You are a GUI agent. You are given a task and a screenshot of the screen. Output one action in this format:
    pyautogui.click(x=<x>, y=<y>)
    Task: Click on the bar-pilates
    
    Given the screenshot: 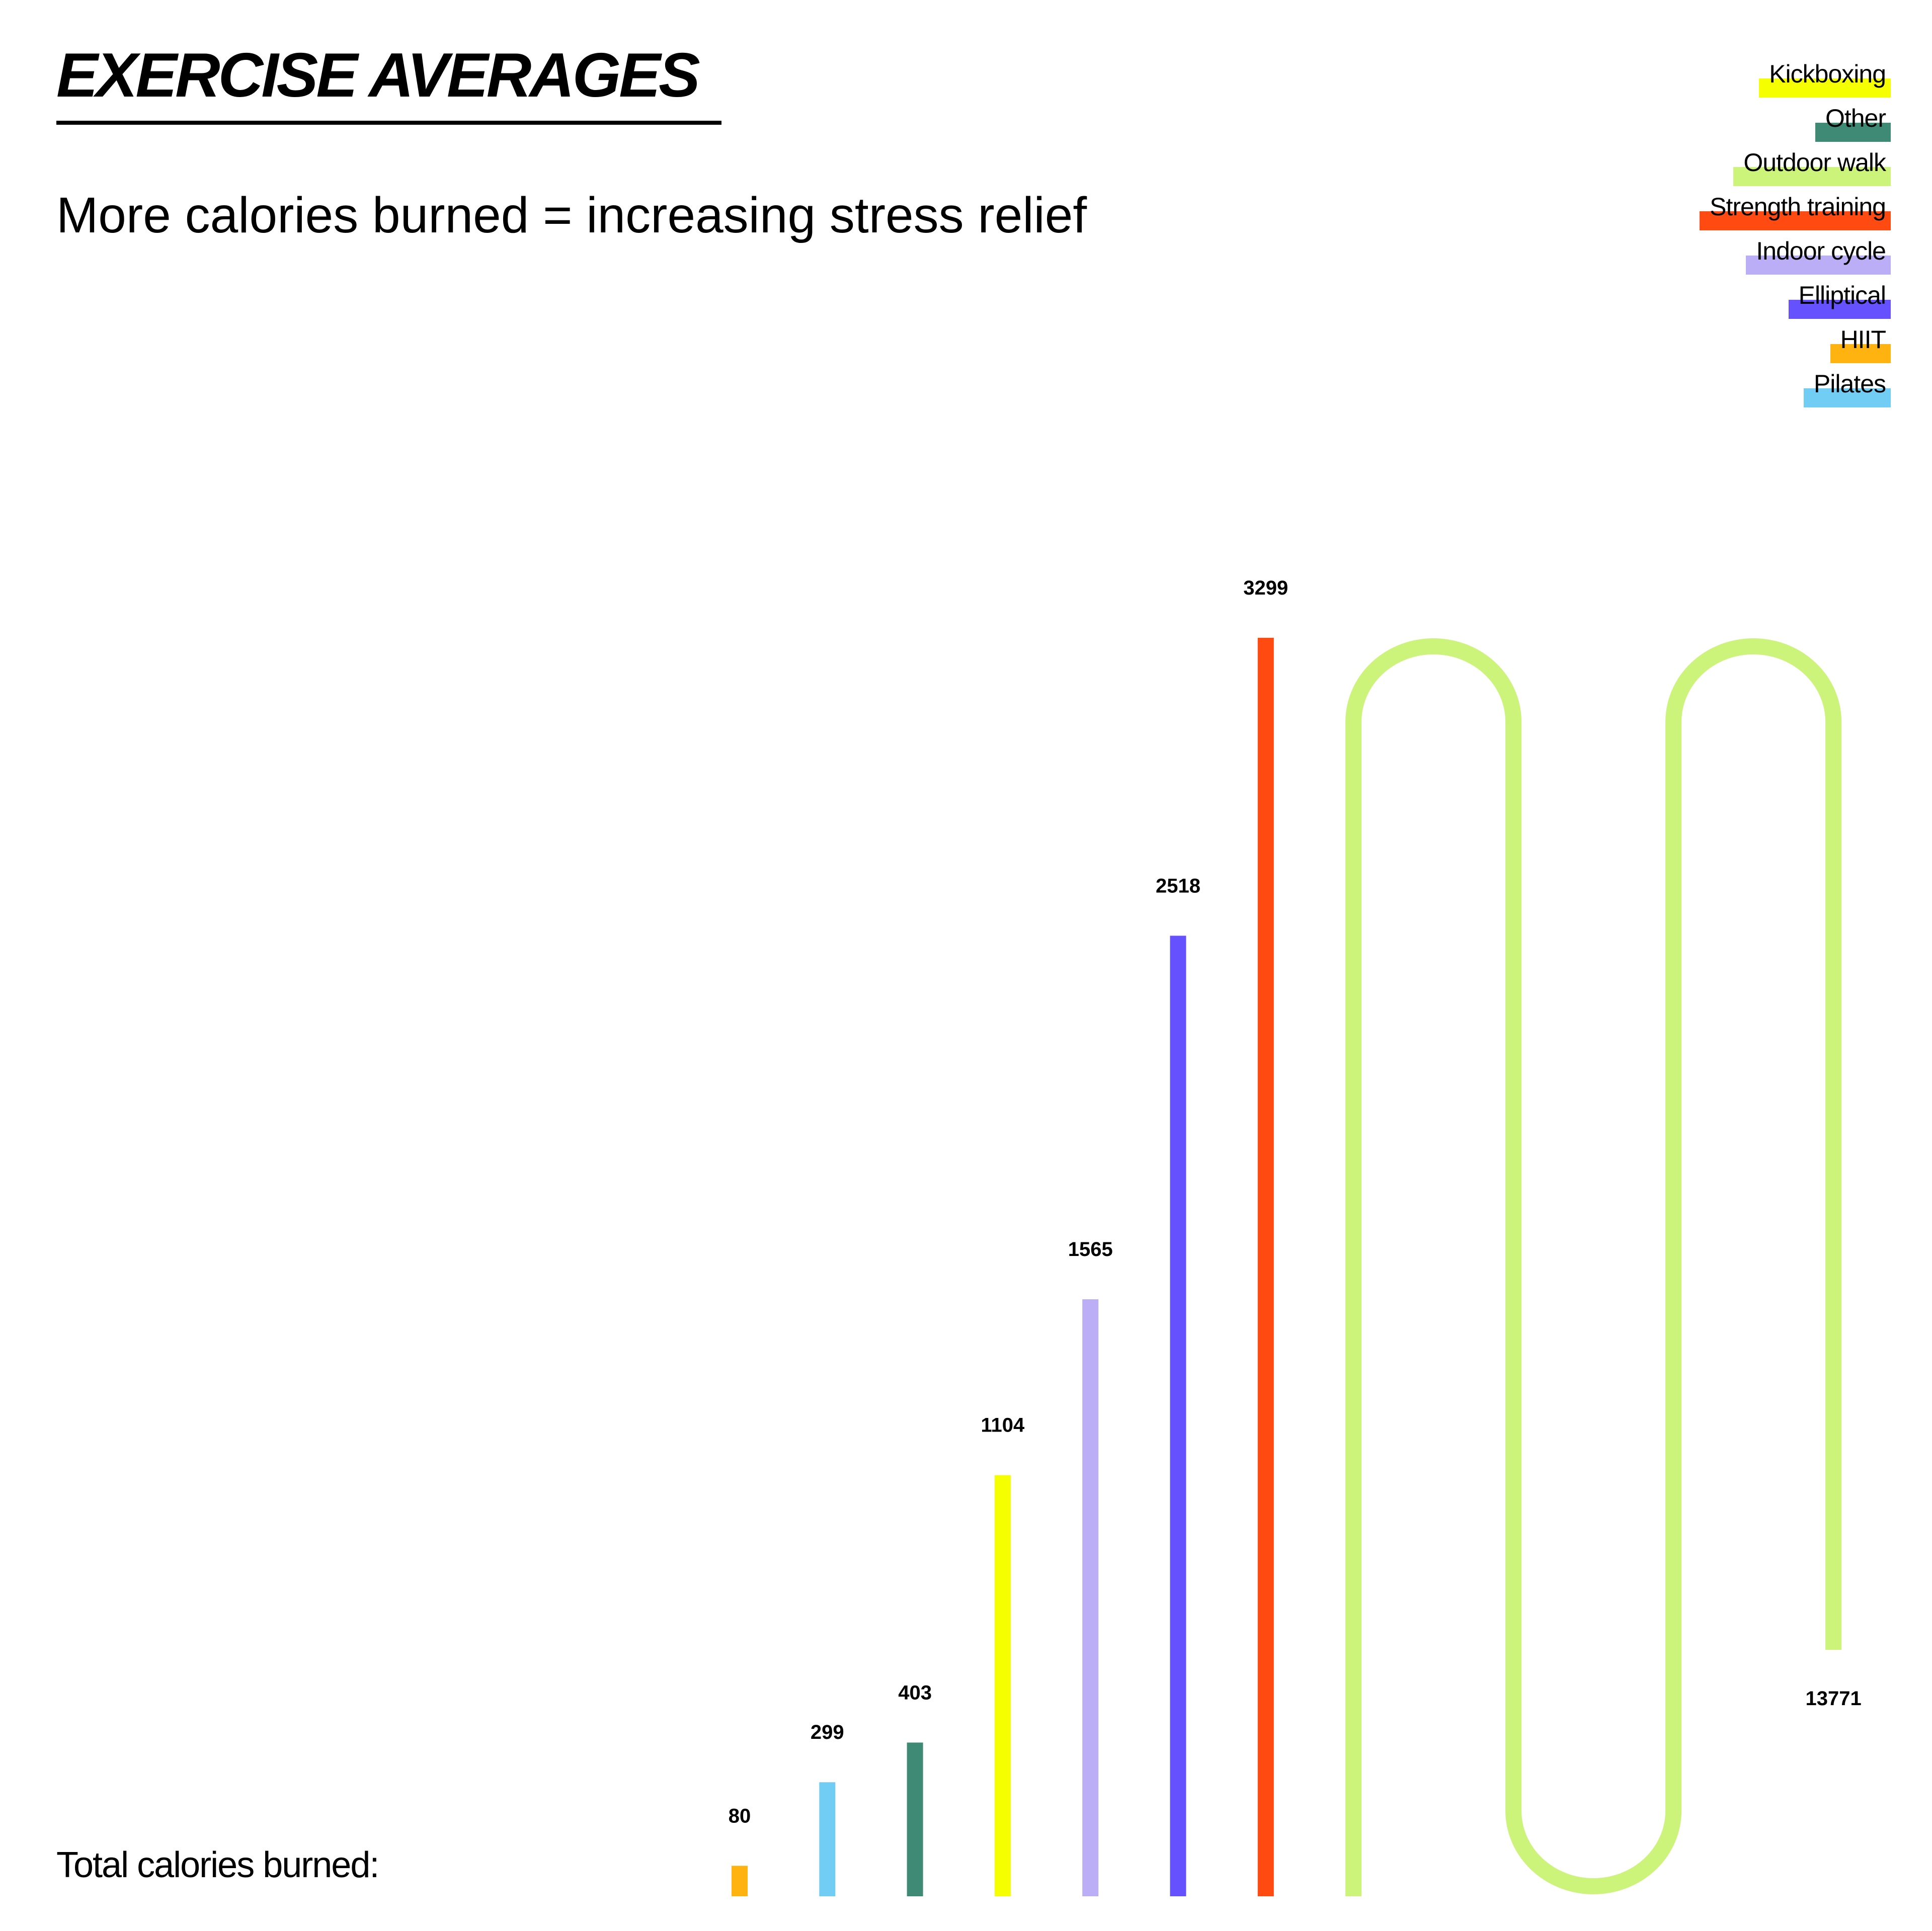 What is the action you would take?
    pyautogui.click(x=828, y=1839)
    